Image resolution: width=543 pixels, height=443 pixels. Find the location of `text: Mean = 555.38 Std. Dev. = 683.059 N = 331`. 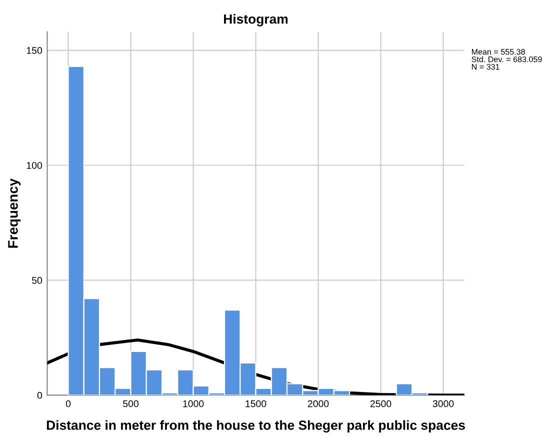

text: Mean = 555.38 Std. Dev. = 683.059 N = 331 is located at coordinates (507, 59).